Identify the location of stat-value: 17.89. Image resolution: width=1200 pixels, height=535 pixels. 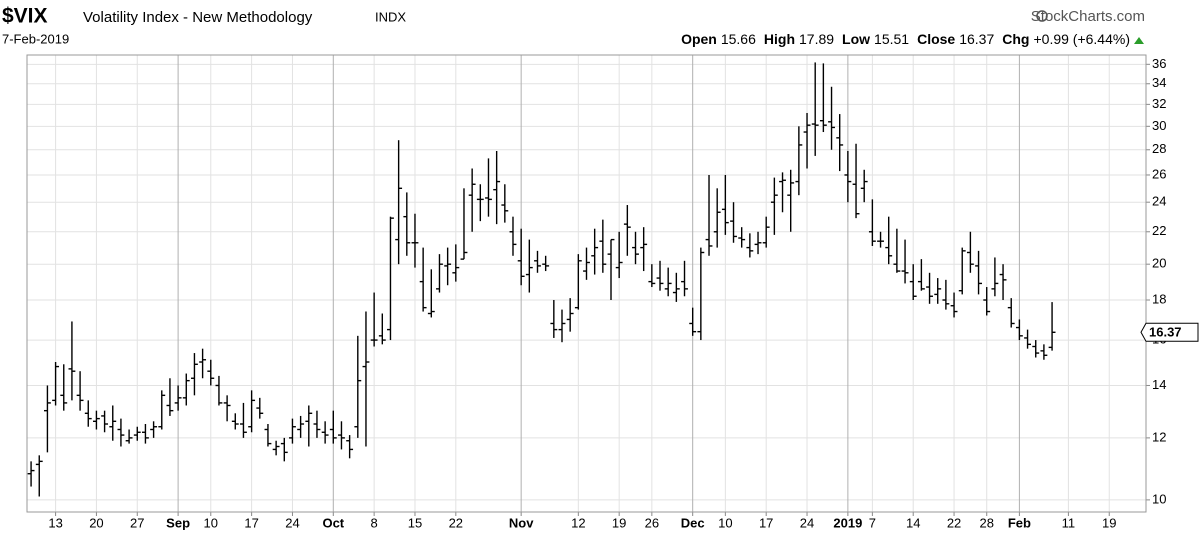
(816, 39).